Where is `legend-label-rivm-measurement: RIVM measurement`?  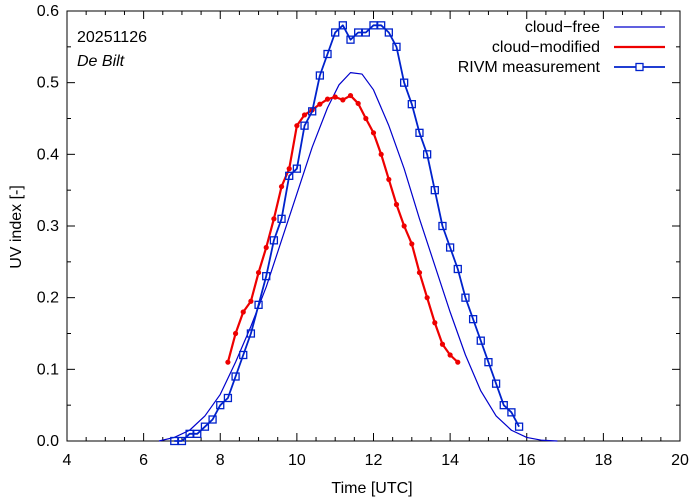
legend-label-rivm-measurement: RIVM measurement is located at coordinates (529, 67).